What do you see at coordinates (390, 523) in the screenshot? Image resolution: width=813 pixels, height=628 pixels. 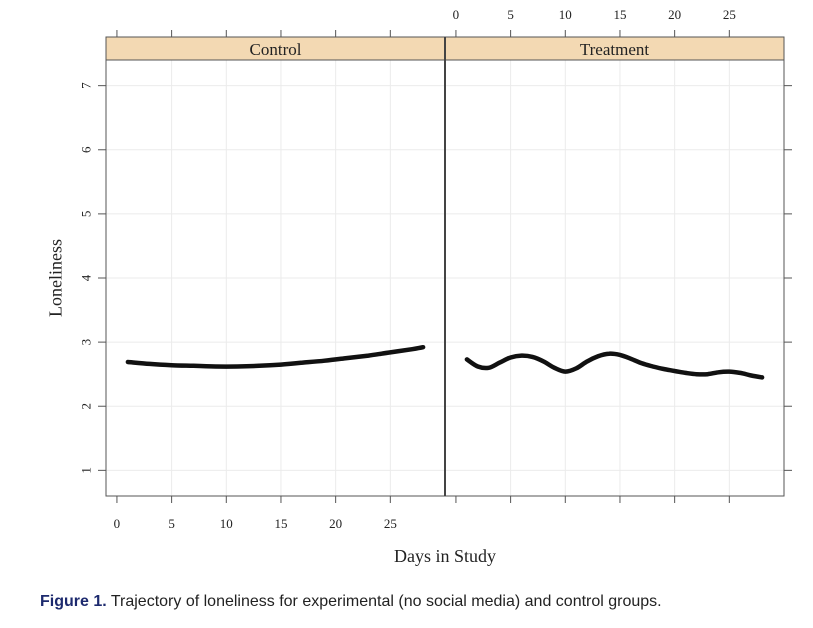 I see `x-tick-label-bottom: 25` at bounding box center [390, 523].